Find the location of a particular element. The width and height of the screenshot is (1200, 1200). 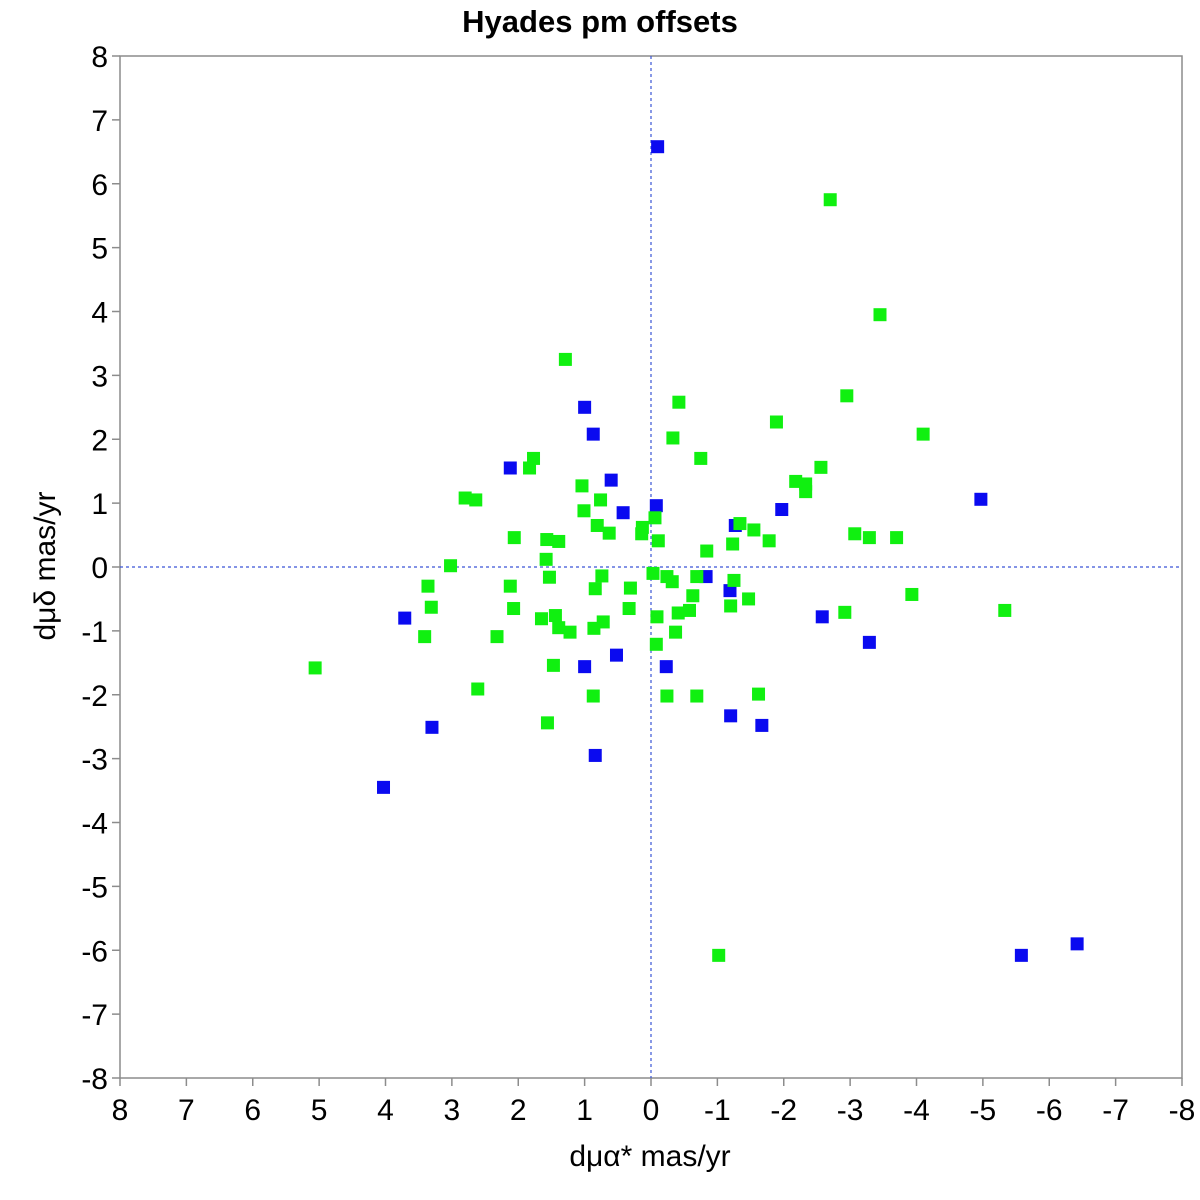

x-tick-label: -2 is located at coordinates (783, 1110).